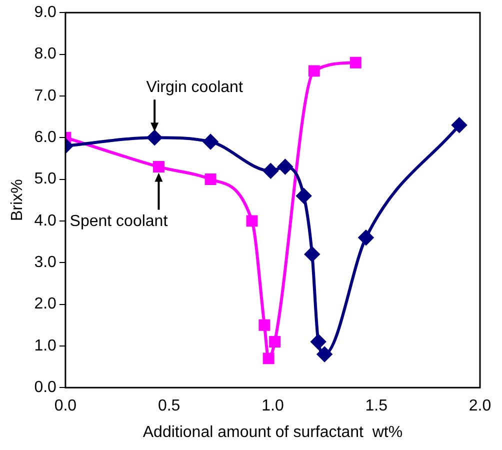 The height and width of the screenshot is (450, 502). Describe the element at coordinates (376, 406) in the screenshot. I see `x-tick-label: 1.5` at that location.